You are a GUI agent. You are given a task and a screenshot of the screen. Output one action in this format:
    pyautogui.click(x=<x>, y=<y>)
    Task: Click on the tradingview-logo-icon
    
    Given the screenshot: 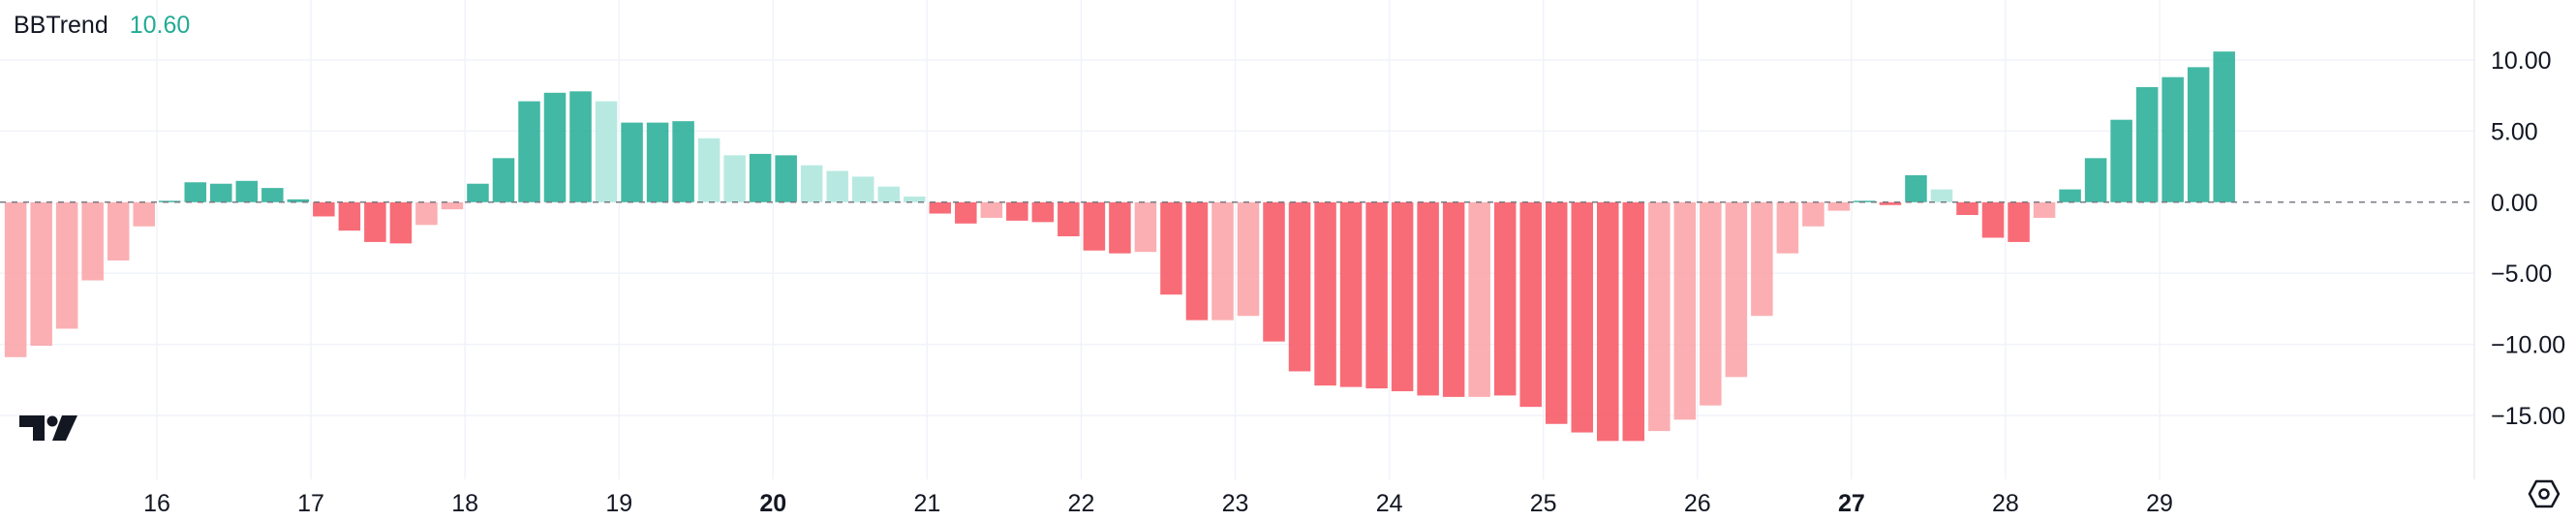 What is the action you would take?
    pyautogui.click(x=51, y=430)
    